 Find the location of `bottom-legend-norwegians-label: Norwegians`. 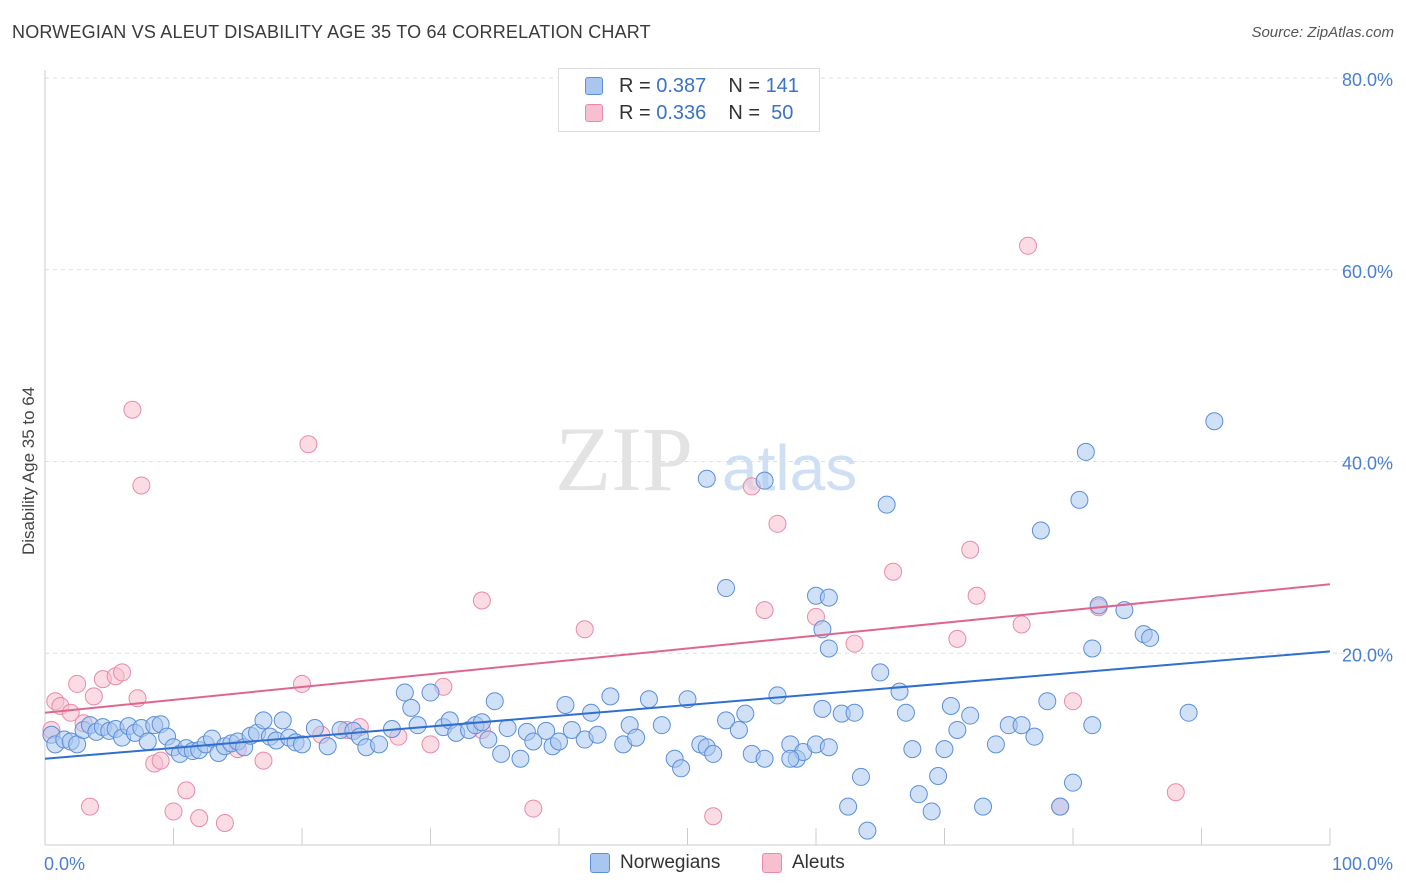

bottom-legend-norwegians-label: Norwegians is located at coordinates (670, 862).